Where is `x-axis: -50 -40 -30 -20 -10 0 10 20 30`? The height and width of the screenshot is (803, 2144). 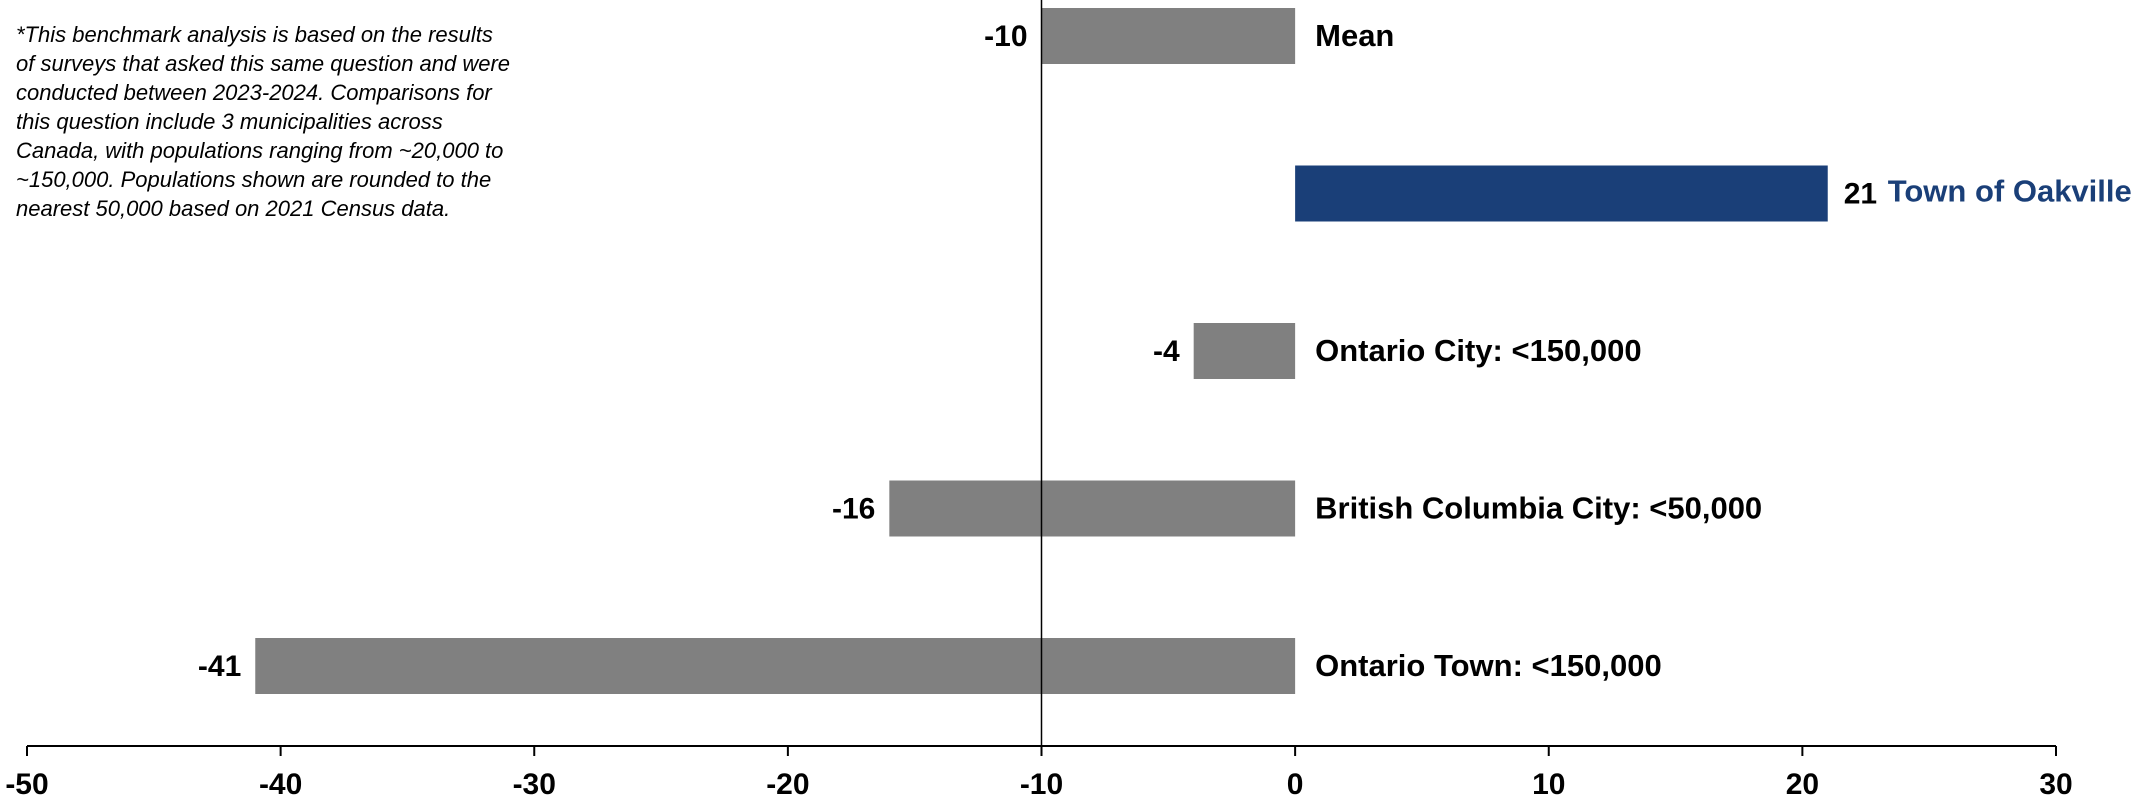 x-axis: -50 -40 -30 -20 -10 0 10 20 30 is located at coordinates (1039, 773).